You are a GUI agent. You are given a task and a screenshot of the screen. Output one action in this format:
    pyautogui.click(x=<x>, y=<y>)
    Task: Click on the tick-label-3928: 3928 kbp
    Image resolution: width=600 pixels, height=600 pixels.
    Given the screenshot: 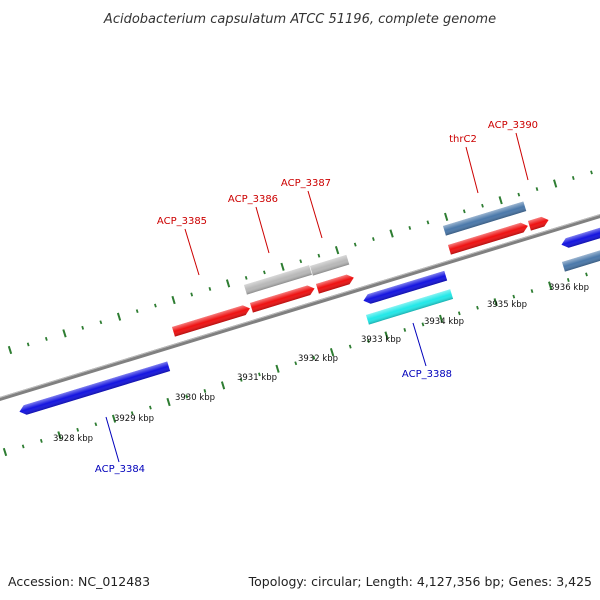 What is the action you would take?
    pyautogui.click(x=73, y=439)
    